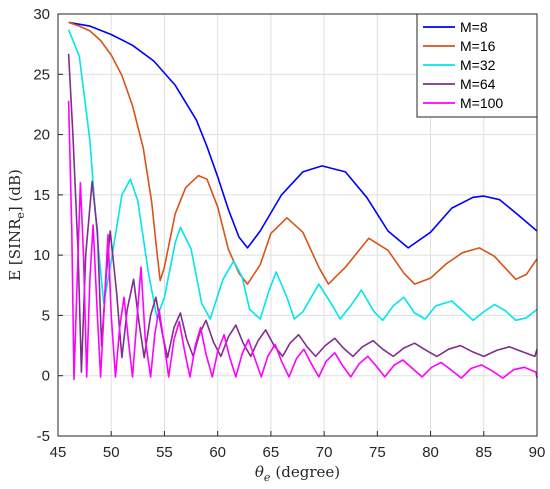 Image resolution: width=550 pixels, height=489 pixels. Describe the element at coordinates (43, 436) in the screenshot. I see `y-tick-label: -5` at that location.